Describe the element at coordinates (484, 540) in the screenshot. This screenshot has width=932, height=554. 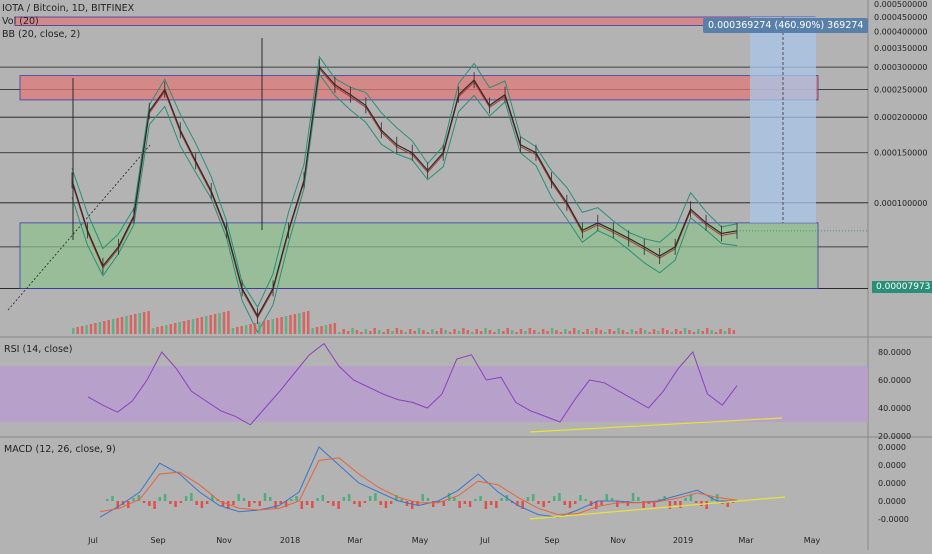
I see `x-tick-label: Jul` at that location.